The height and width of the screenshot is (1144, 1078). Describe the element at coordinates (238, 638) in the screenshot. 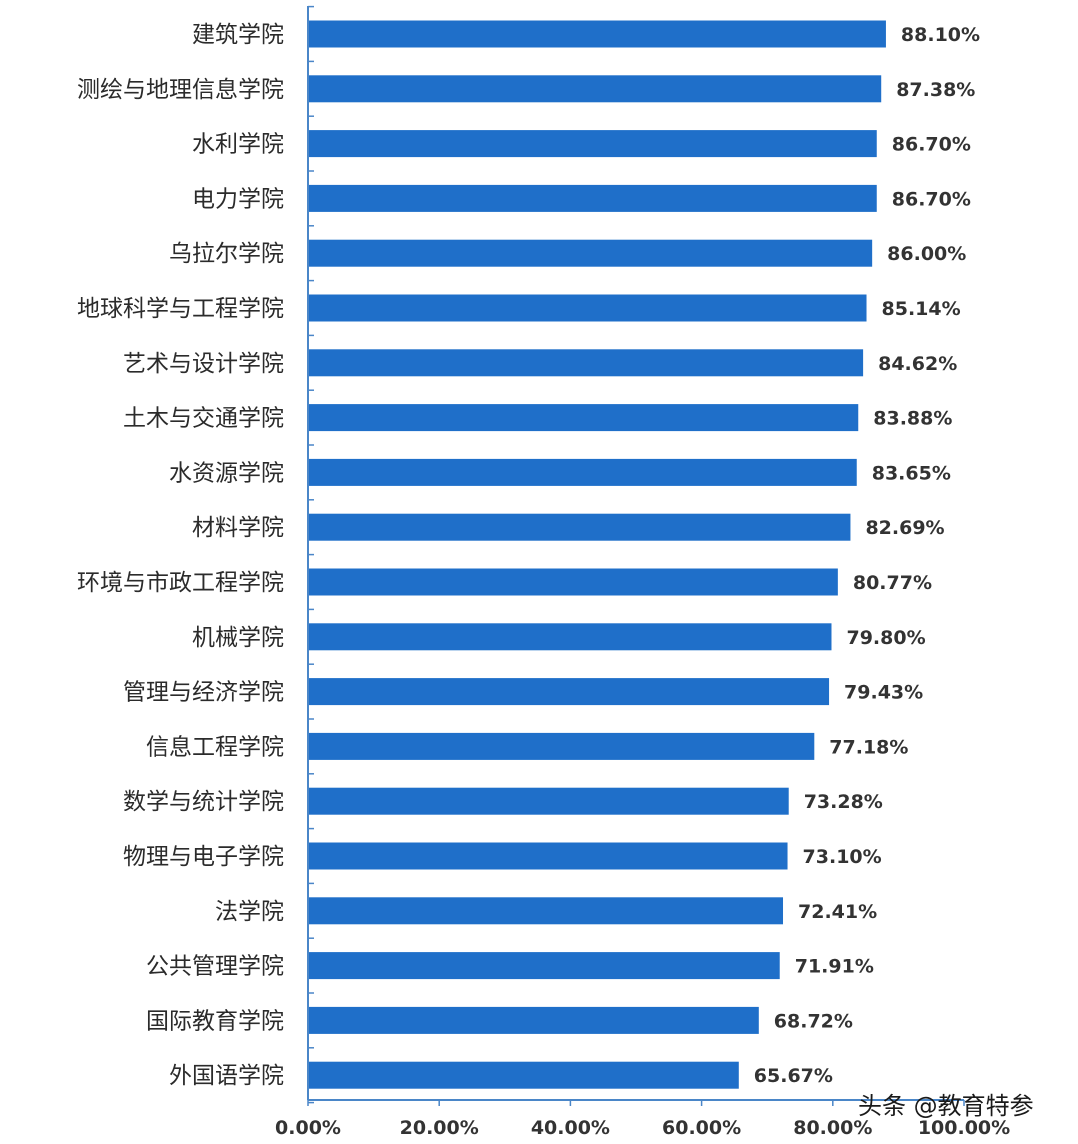

I see `category-label: 机械学院` at that location.